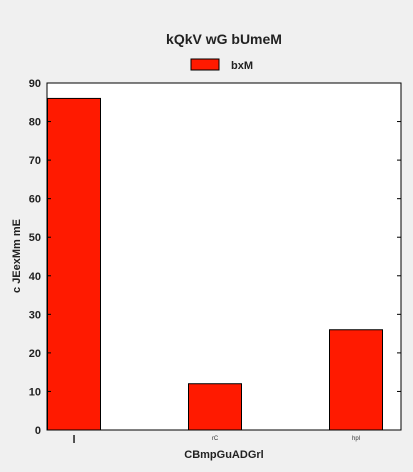 The image size is (413, 472). I want to click on legend: bxM, so click(221, 65).